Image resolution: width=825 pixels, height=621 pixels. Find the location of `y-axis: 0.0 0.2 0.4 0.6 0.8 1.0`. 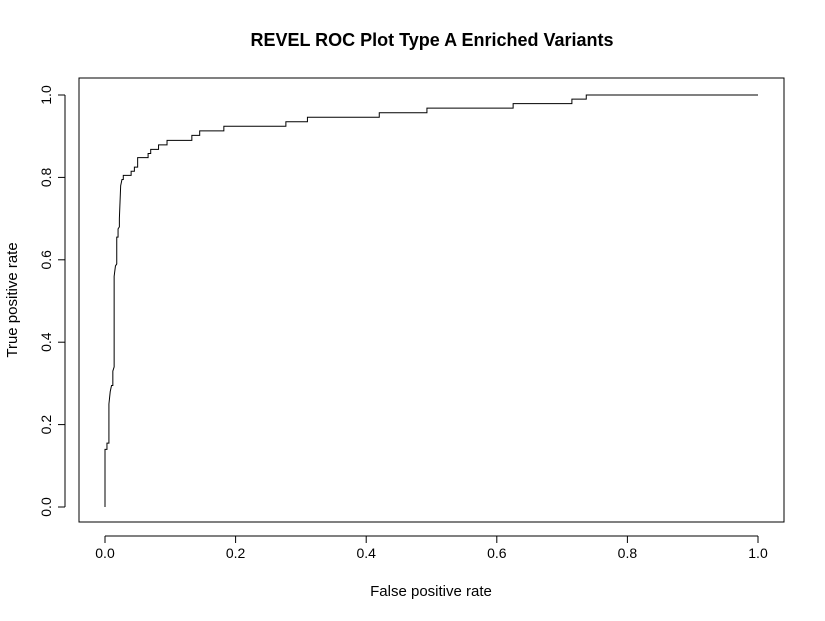

y-axis: 0.0 0.2 0.4 0.6 0.8 1.0 is located at coordinates (52, 301).